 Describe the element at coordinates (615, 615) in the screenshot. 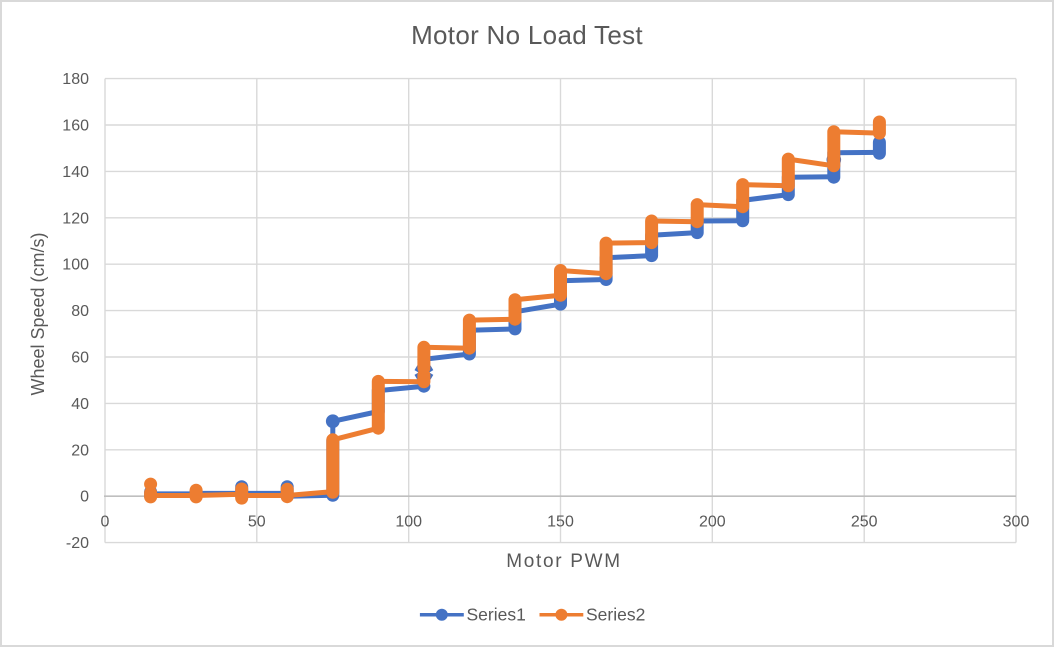

I see `svg-text: Series2` at that location.